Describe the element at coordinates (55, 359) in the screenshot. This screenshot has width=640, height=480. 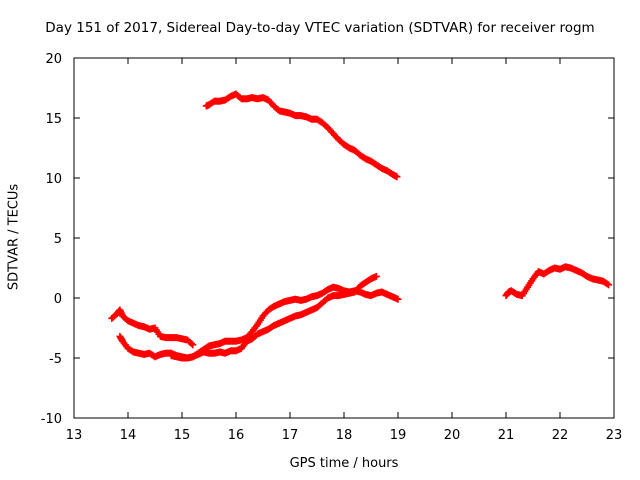
I see `y-tick-label: -5` at that location.